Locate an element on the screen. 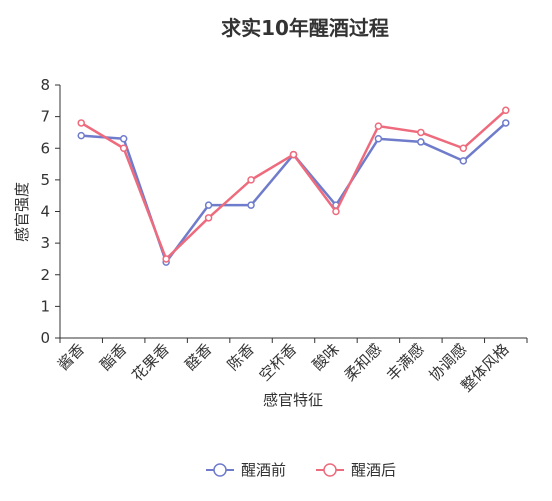 The image size is (552, 501). chart-title: 求实10年醒酒过程 is located at coordinates (305, 28).